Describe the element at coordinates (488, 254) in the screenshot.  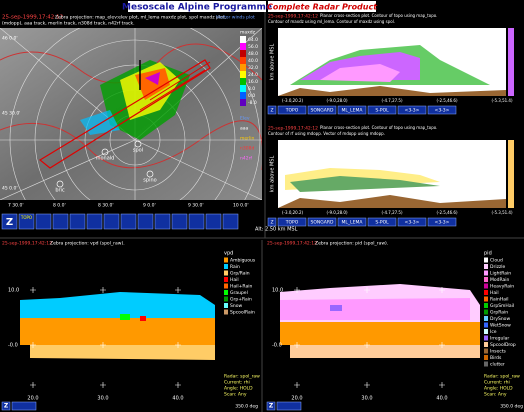
I see `legend-title: pid` at that location.